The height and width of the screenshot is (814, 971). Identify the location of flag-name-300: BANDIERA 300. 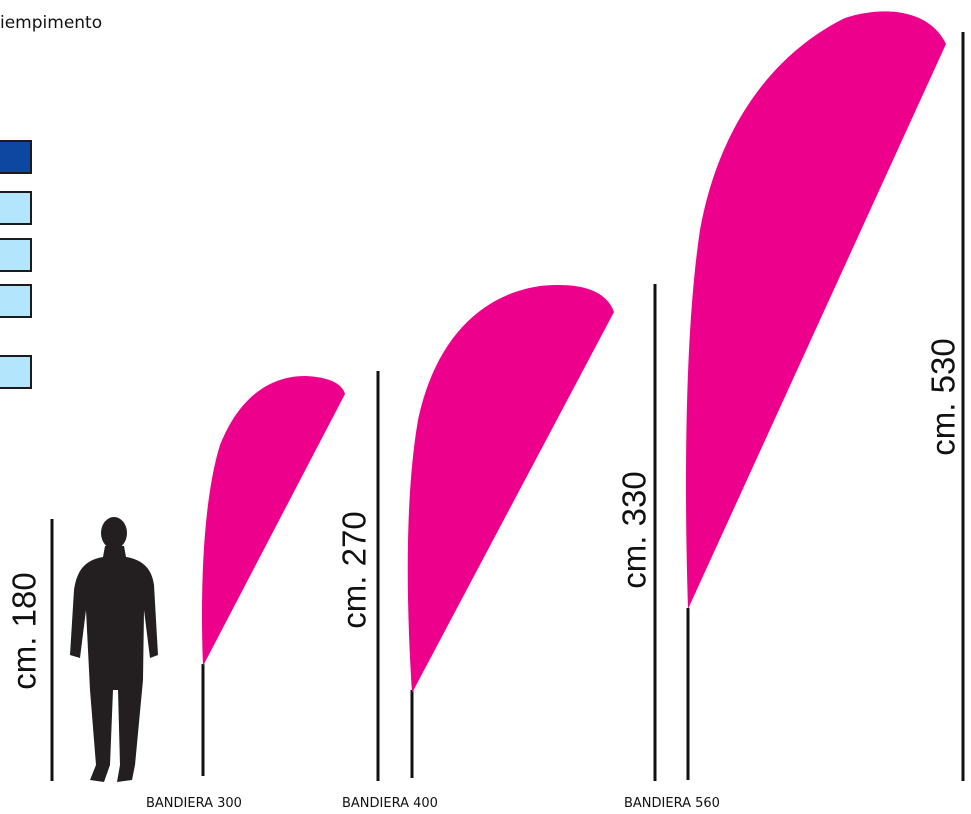
(194, 803).